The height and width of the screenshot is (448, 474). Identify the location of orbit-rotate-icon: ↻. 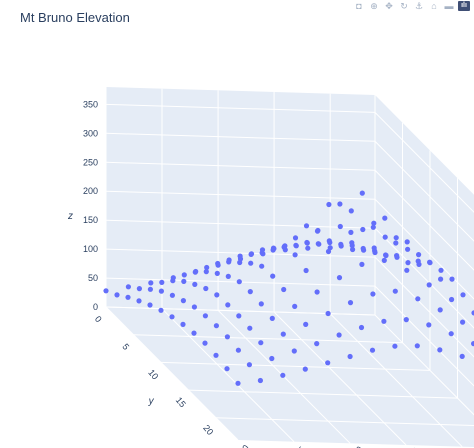
(404, 6).